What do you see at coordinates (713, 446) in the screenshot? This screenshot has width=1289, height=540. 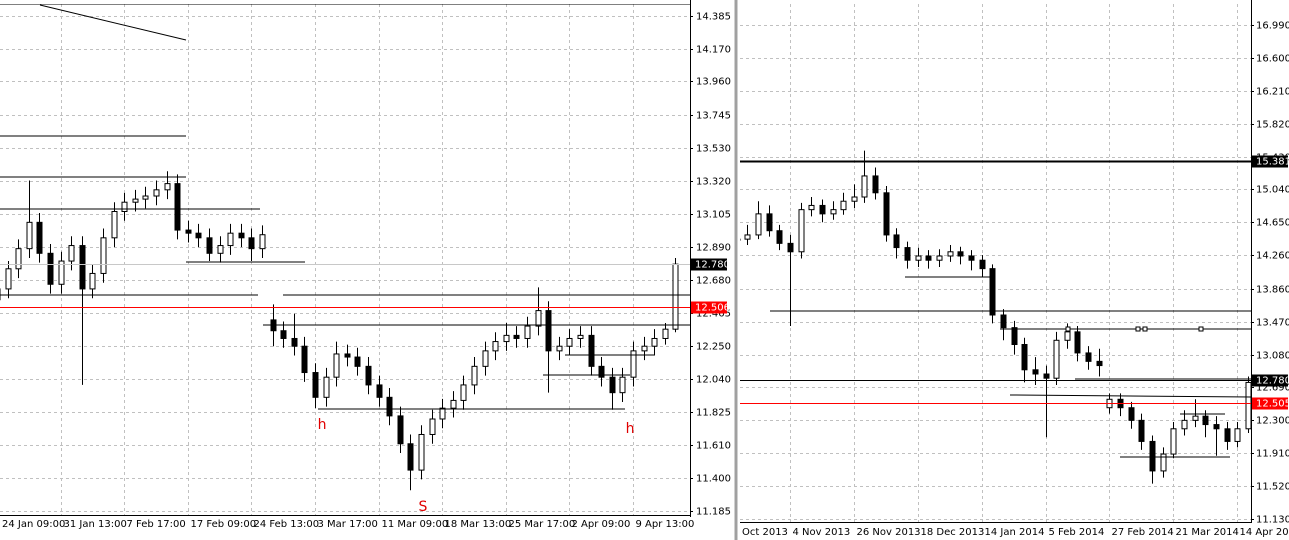 I see `y-tick-label: 11.610` at bounding box center [713, 446].